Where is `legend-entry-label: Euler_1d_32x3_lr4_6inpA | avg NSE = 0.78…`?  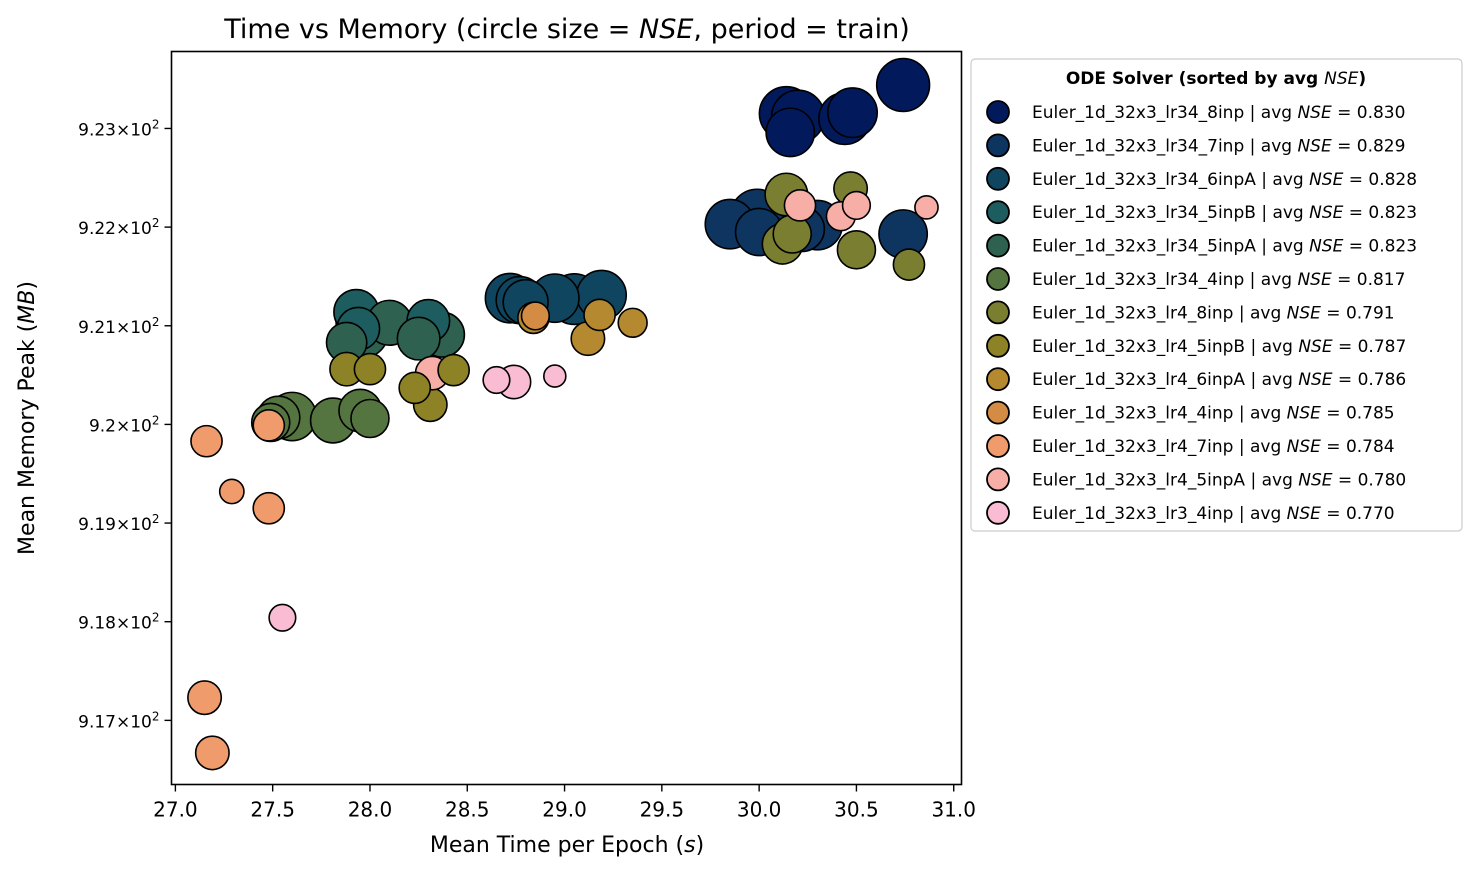 legend-entry-label: Euler_1d_32x3_lr4_6inpA | avg NSE = 0.78… is located at coordinates (1219, 380).